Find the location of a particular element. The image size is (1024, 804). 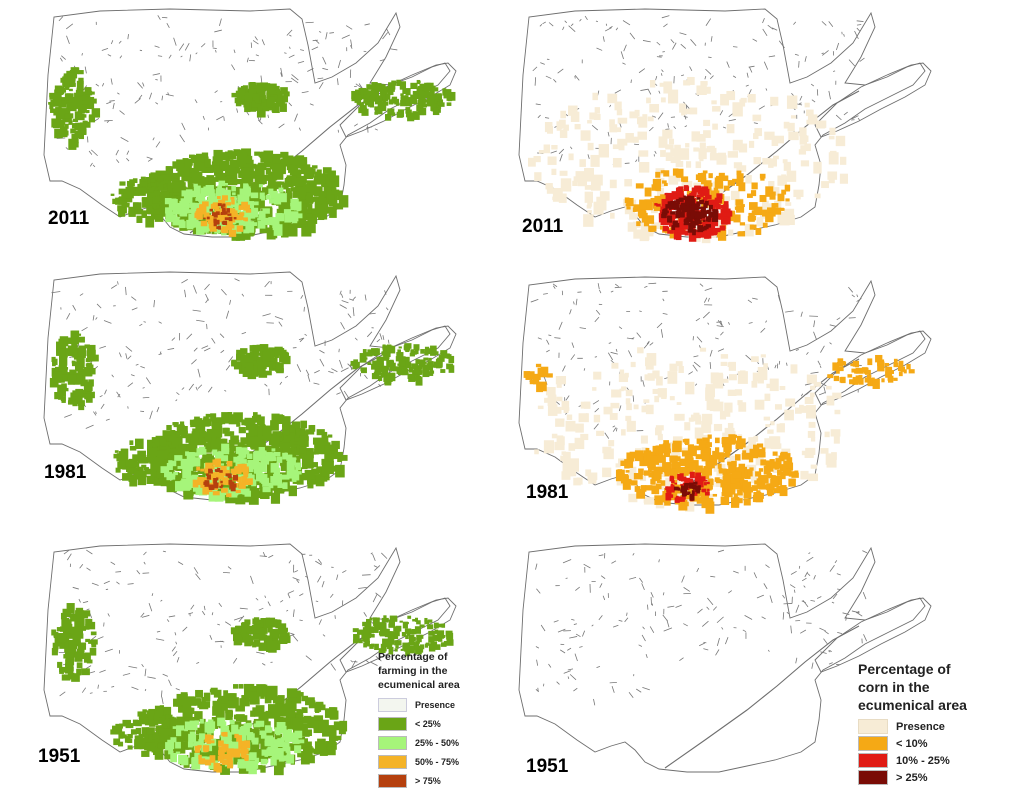

gaspe-outline is located at coordinates (873, 100).